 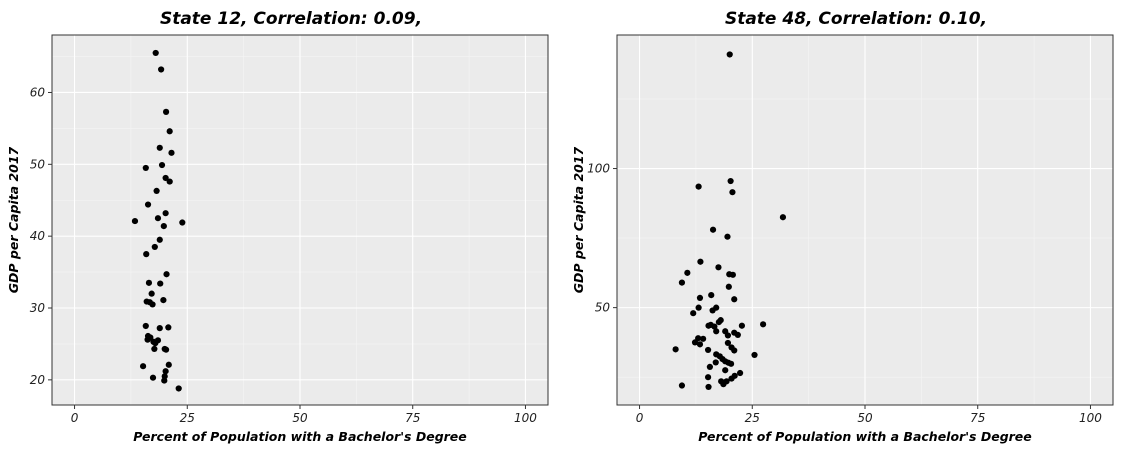 What do you see at coordinates (38, 308) in the screenshot?
I see `y-tick-label: 30` at bounding box center [38, 308].